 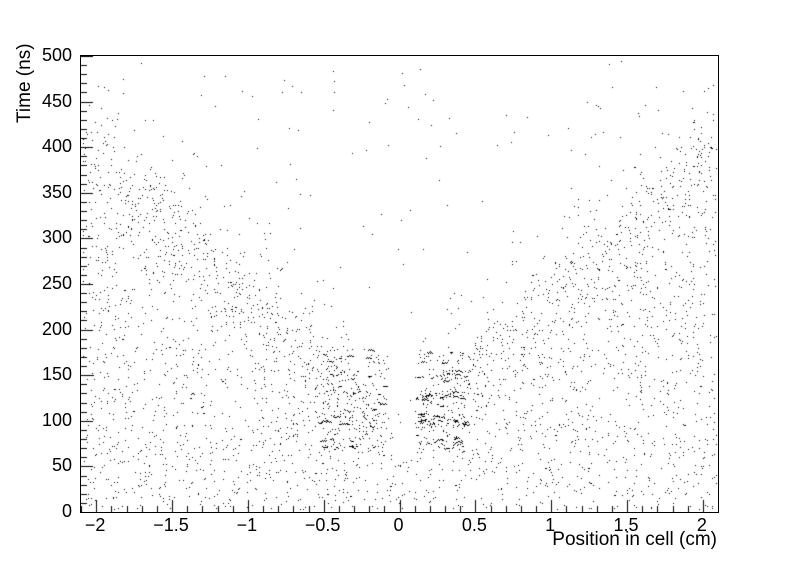 I want to click on x-tick-label: −0.5, so click(x=322, y=525).